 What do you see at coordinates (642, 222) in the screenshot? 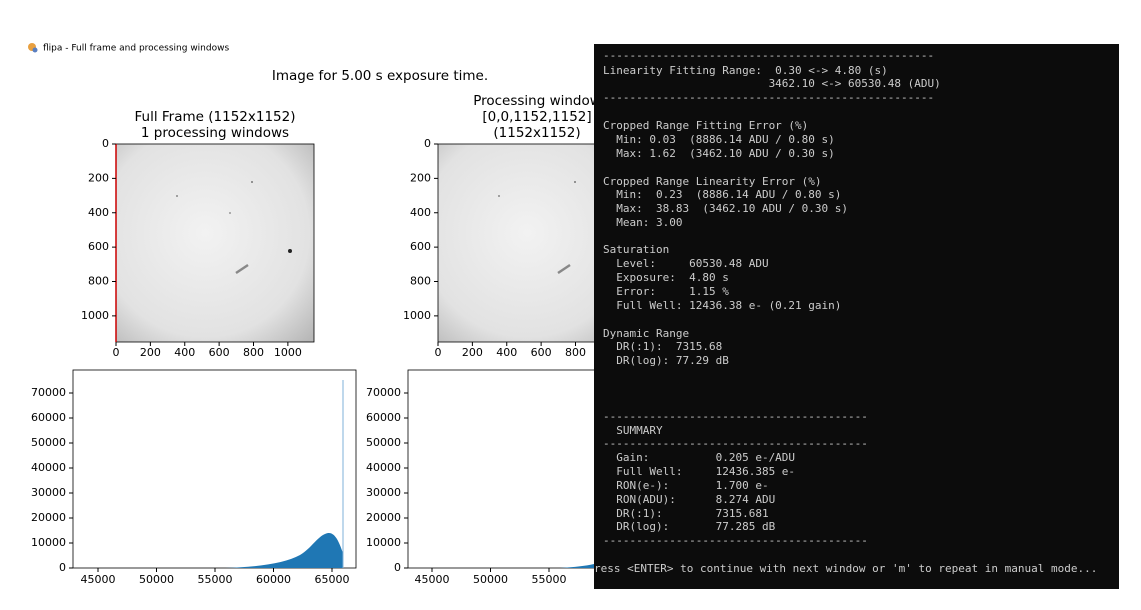
I see `terminal-line: Mean: 3.00` at bounding box center [642, 222].